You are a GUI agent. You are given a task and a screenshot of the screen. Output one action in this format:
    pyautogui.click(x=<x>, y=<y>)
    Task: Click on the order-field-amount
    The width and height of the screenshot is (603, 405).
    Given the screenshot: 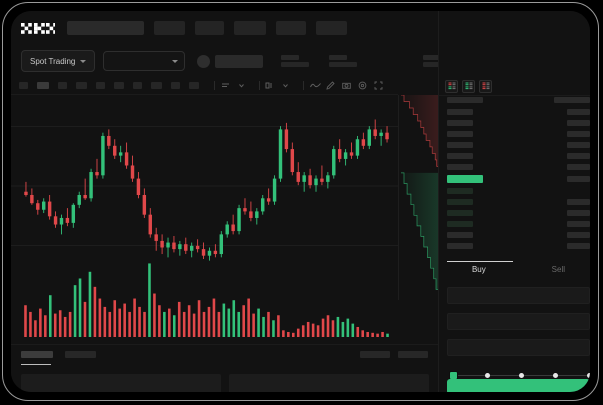 What is the action you would take?
    pyautogui.click(x=518, y=321)
    